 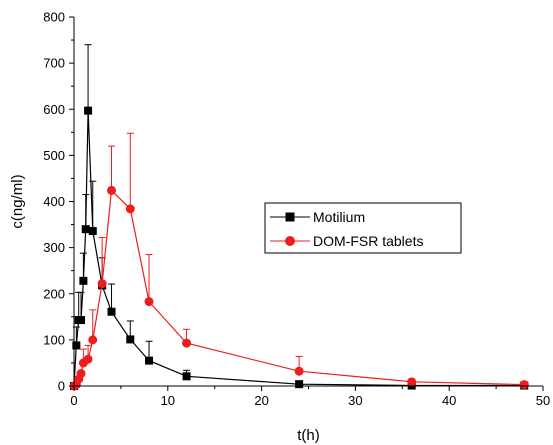 I want to click on legend-box, so click(x=363, y=228).